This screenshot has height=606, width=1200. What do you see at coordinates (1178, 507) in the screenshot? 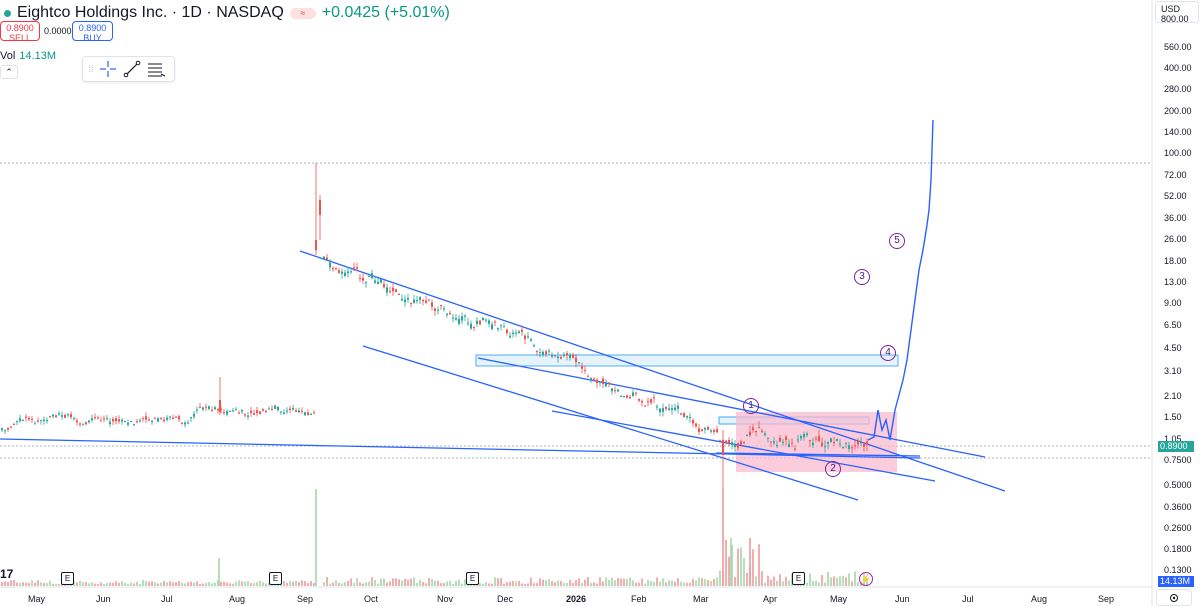
I see `price-axis-label: 0.3600` at bounding box center [1178, 507].